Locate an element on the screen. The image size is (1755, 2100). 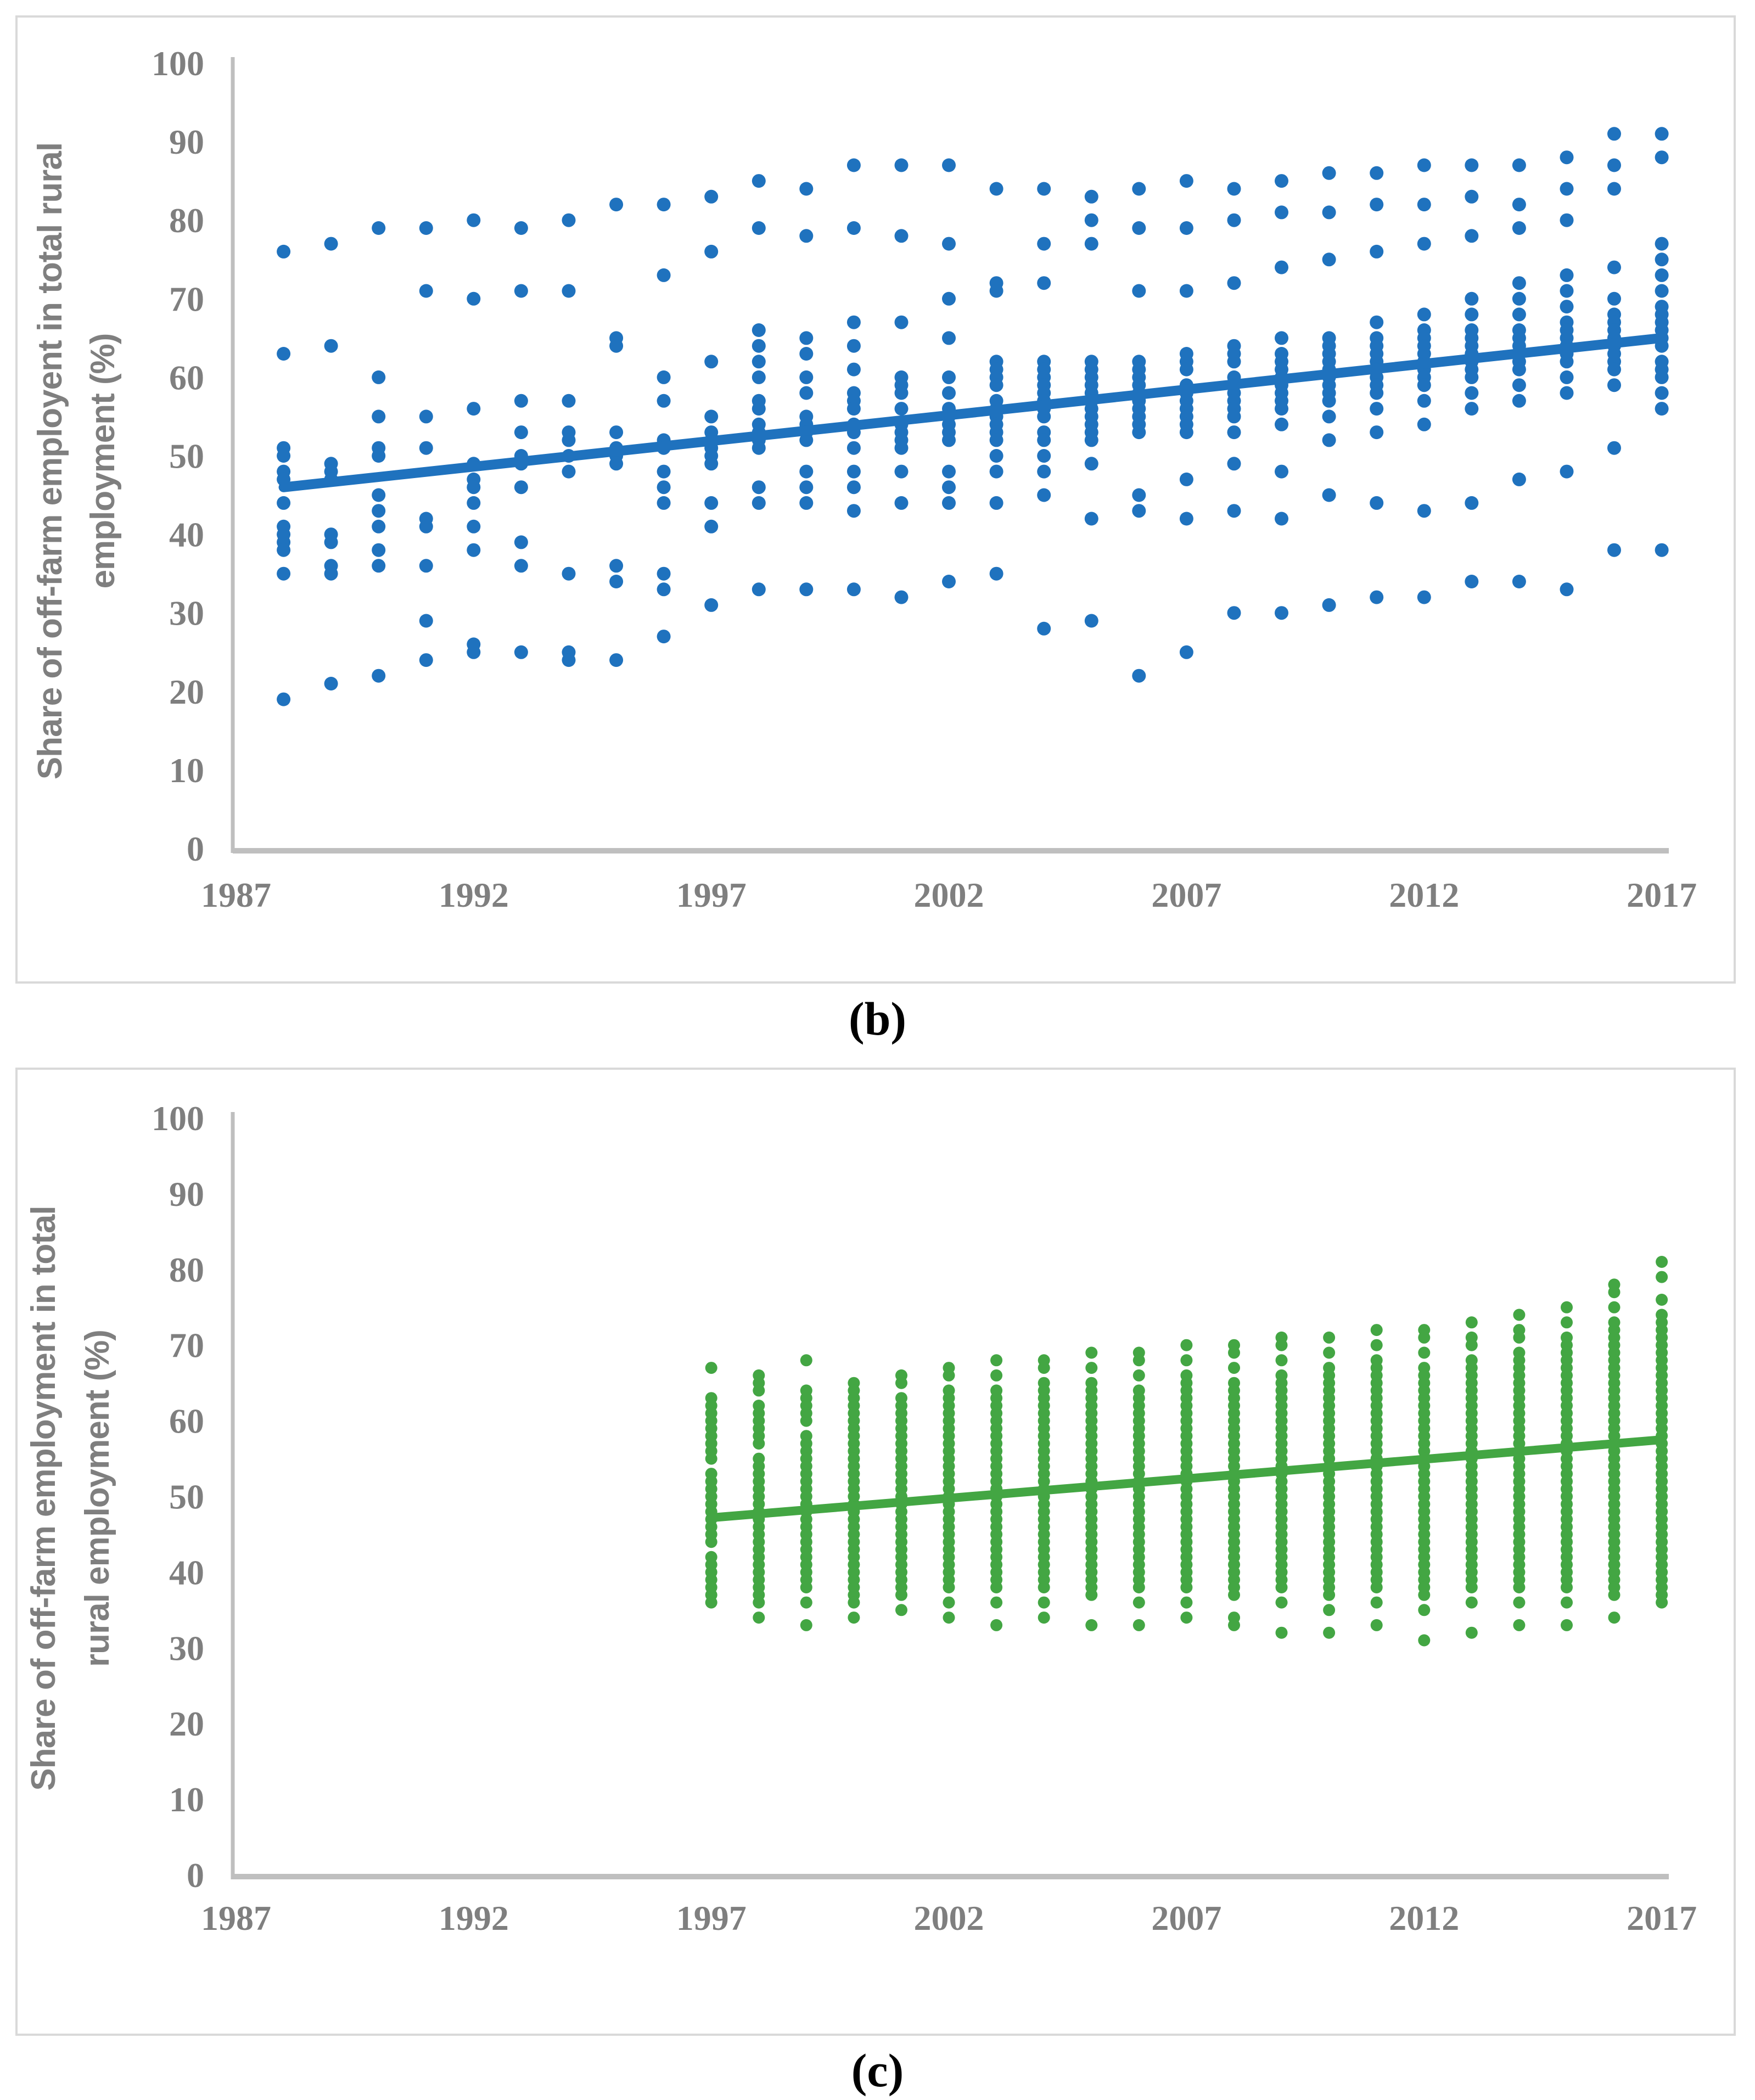
y-tick-label: 20 is located at coordinates (187, 1723).